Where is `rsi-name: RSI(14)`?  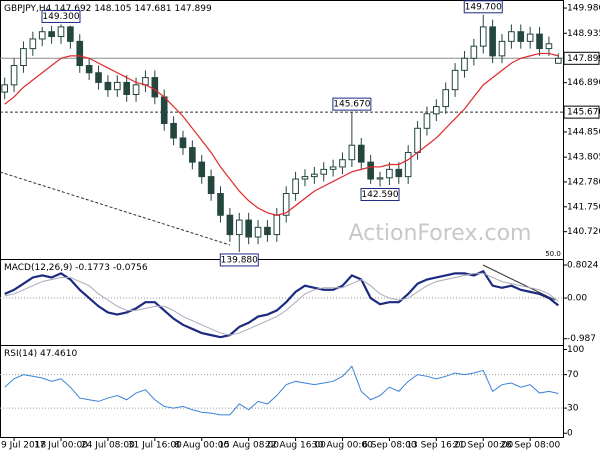
rsi-name: RSI(14) is located at coordinates (20, 354).